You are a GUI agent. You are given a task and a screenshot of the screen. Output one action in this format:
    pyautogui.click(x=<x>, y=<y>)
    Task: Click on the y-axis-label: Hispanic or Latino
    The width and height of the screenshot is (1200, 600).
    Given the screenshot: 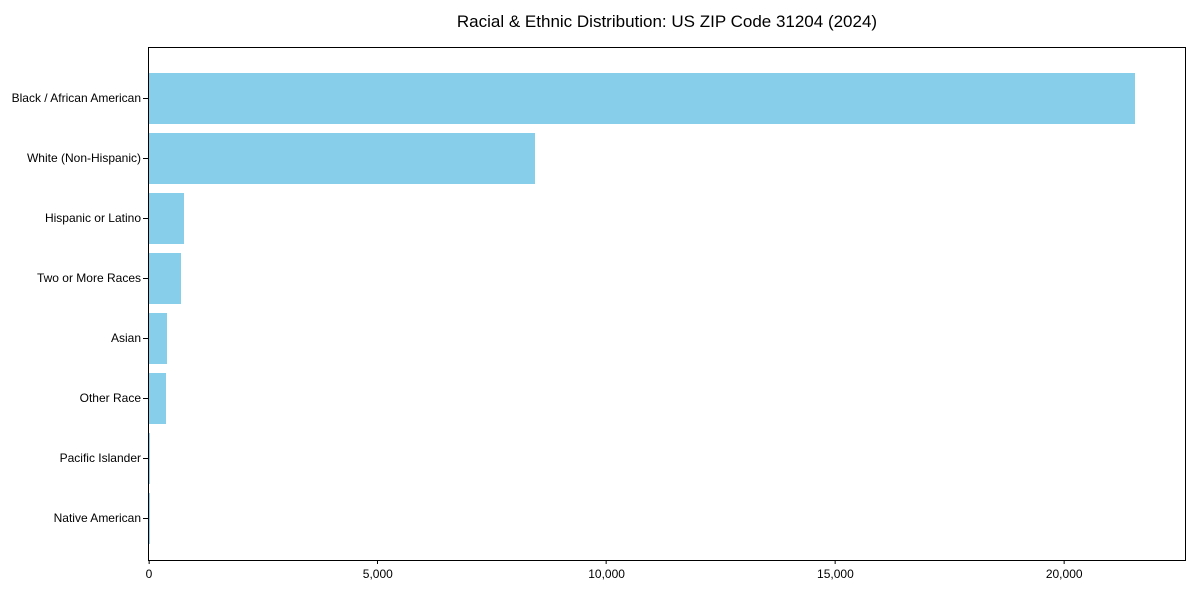 What is the action you would take?
    pyautogui.click(x=92, y=218)
    